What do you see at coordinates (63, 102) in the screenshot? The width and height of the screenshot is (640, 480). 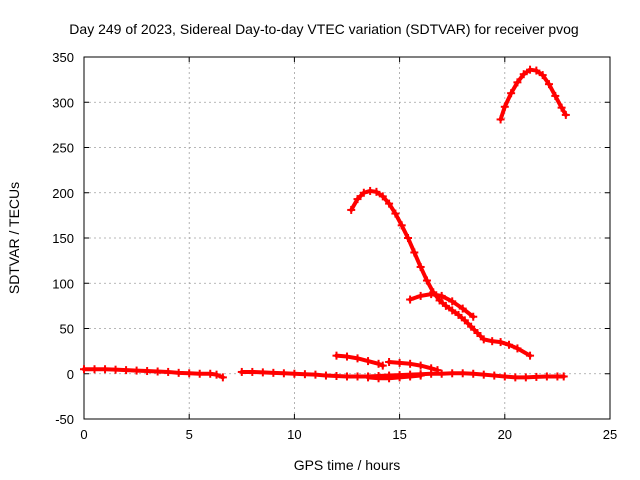 I see `y-tick-label: 300` at bounding box center [63, 102].